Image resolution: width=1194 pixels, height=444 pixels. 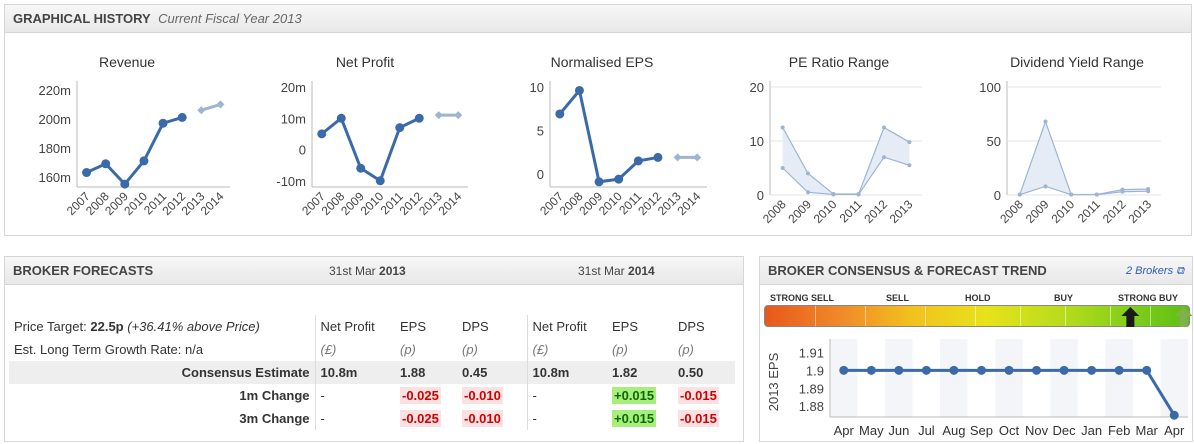 What do you see at coordinates (1130, 317) in the screenshot?
I see `consensus-arrow-icon` at bounding box center [1130, 317].